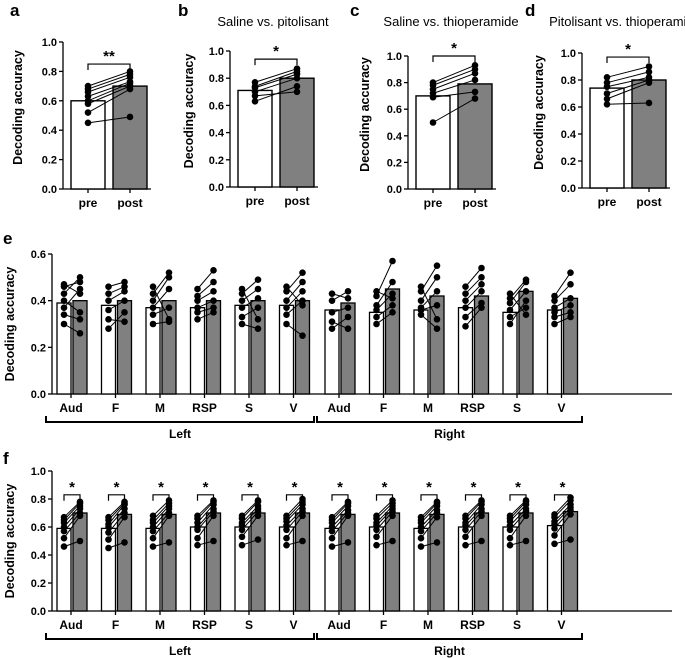 The height and width of the screenshot is (658, 685). What do you see at coordinates (216, 188) in the screenshot?
I see `y-tick-label: 0.0` at bounding box center [216, 188].